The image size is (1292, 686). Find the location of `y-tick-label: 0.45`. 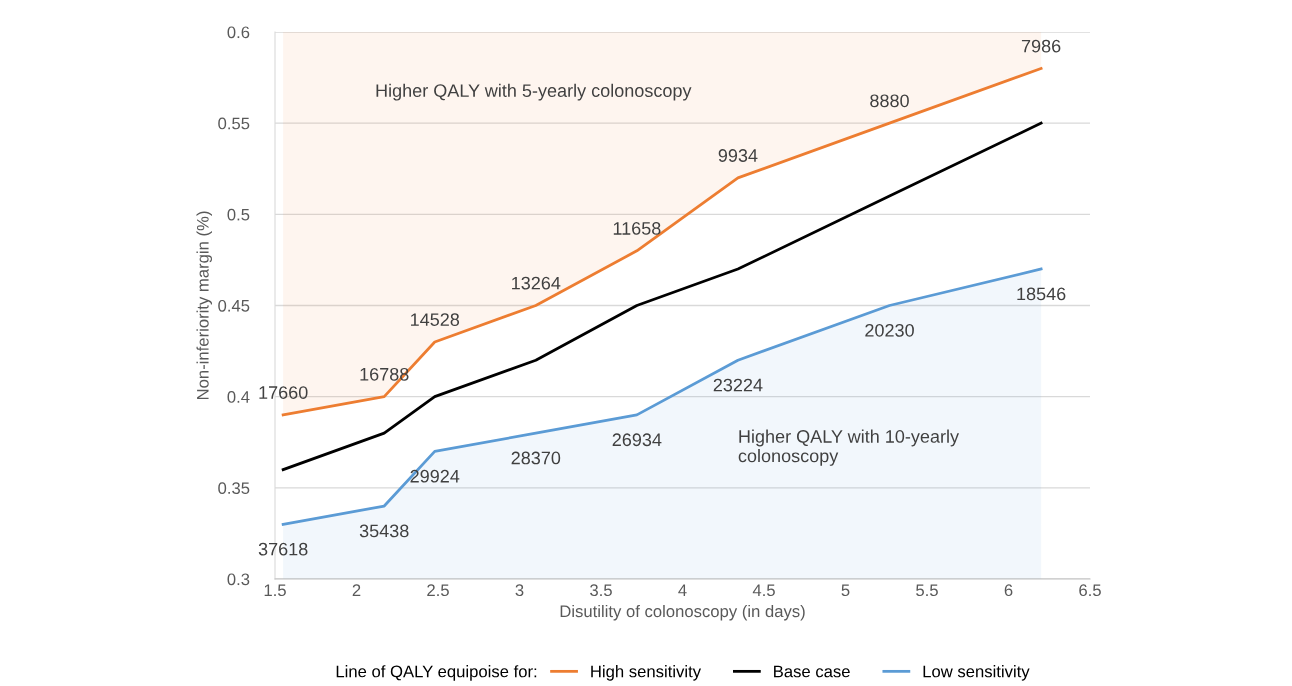

y-tick-label: 0.45 is located at coordinates (234, 305).